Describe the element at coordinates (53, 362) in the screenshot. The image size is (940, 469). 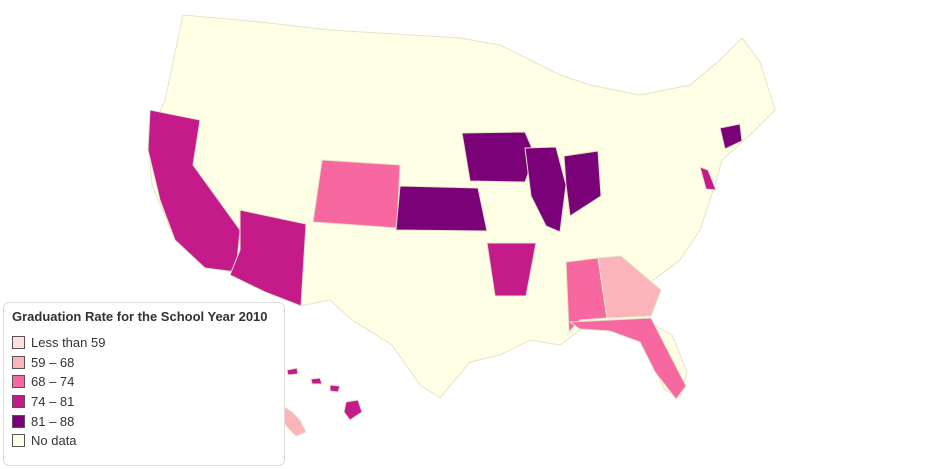
I see `legend-label: 59 – 68` at that location.